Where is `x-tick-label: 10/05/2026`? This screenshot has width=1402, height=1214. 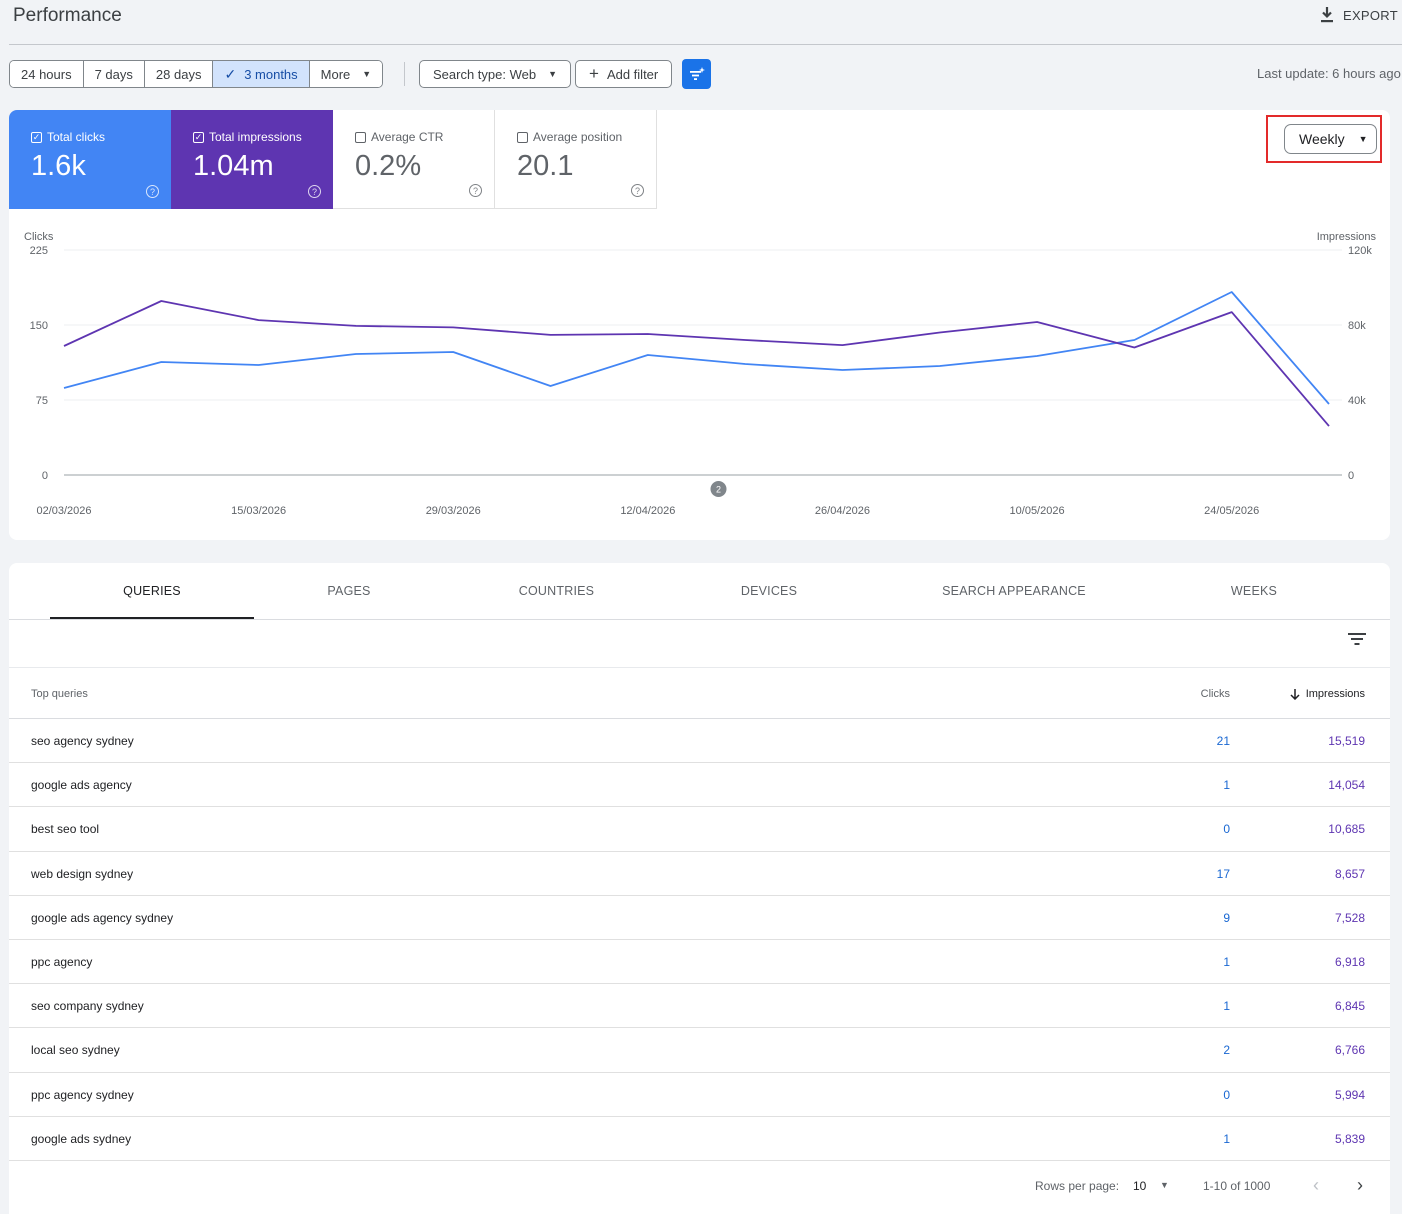 x-tick-label: 10/05/2026 is located at coordinates (1037, 511).